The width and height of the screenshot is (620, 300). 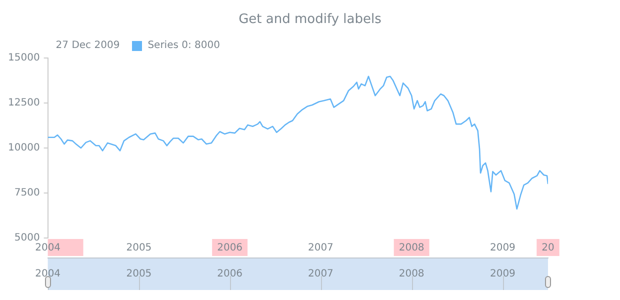 I want to click on chart-title: Get and modify labels, so click(x=310, y=19).